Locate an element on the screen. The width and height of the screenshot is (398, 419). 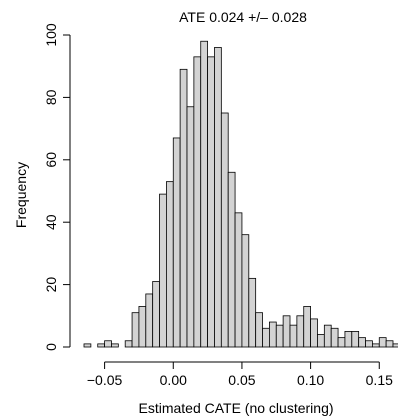
x-tick-label: −0.05 is located at coordinates (105, 380).